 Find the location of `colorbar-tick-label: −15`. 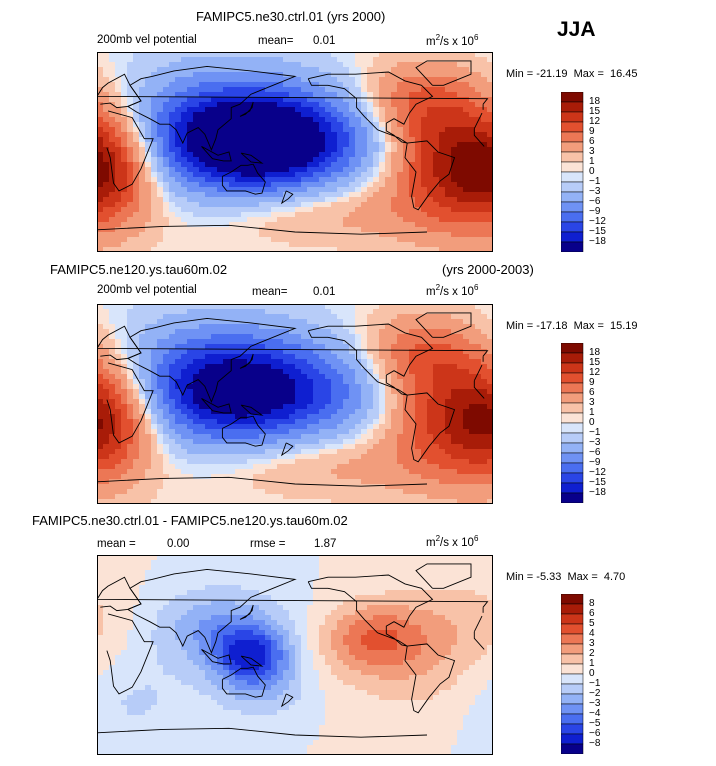

colorbar-tick-label: −15 is located at coordinates (597, 231).